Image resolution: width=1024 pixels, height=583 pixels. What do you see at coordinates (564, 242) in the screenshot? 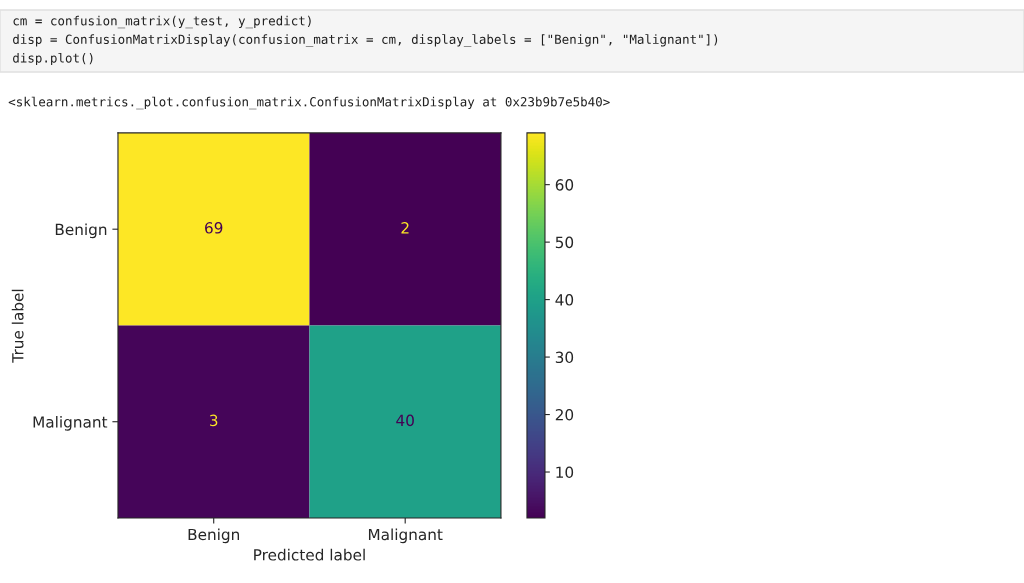
I see `color-bar-label: 50` at bounding box center [564, 242].